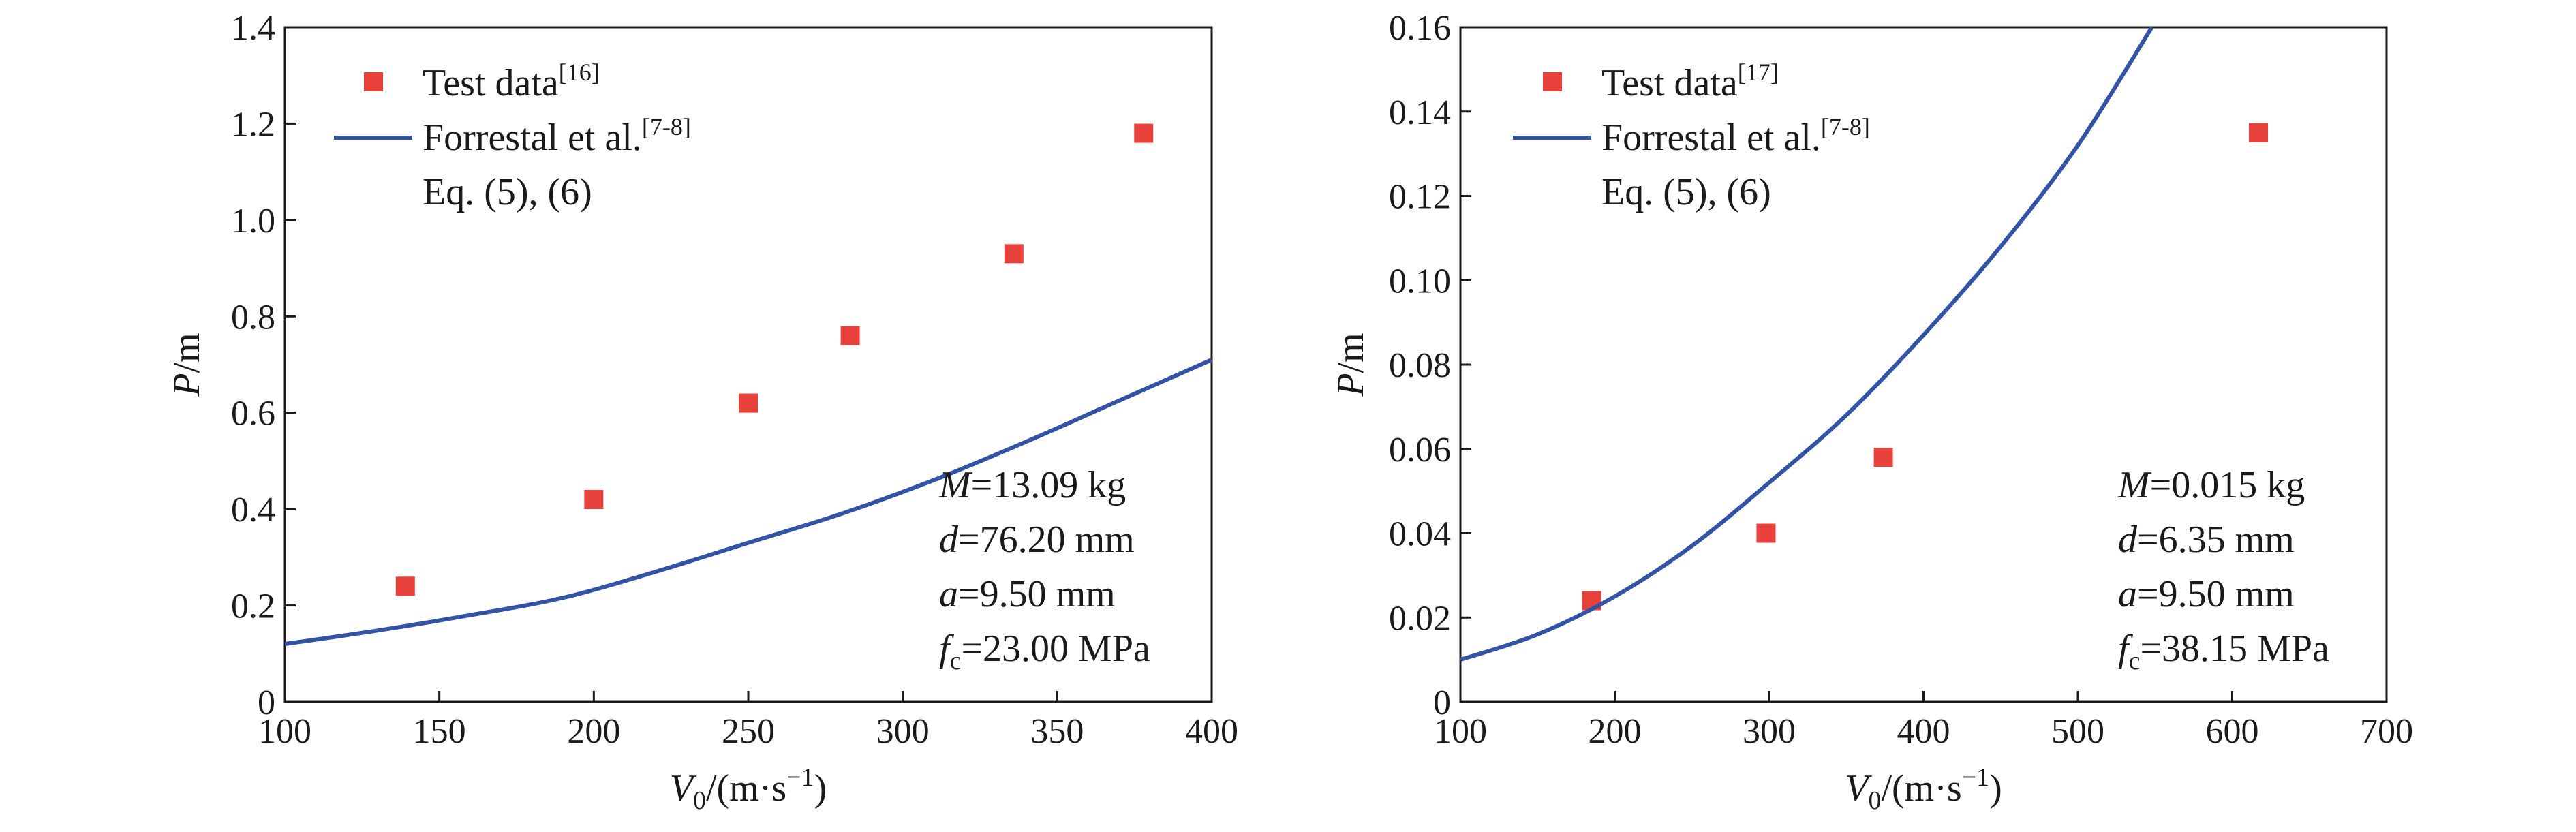  Describe the element at coordinates (2223, 569) in the screenshot. I see `parameter-annotations: M=0.015 kg d=6.35 mm a=9.50 mm fc=38.15 MPa` at that location.